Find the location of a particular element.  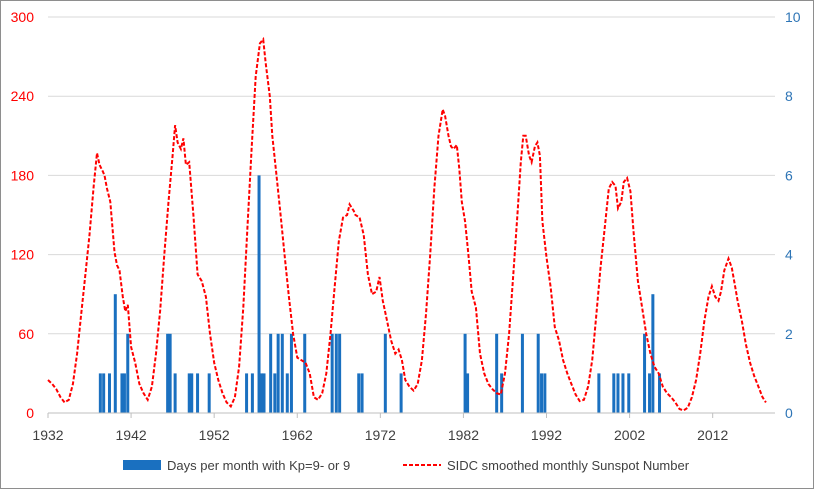

left-tick-label: 240 is located at coordinates (23, 96).